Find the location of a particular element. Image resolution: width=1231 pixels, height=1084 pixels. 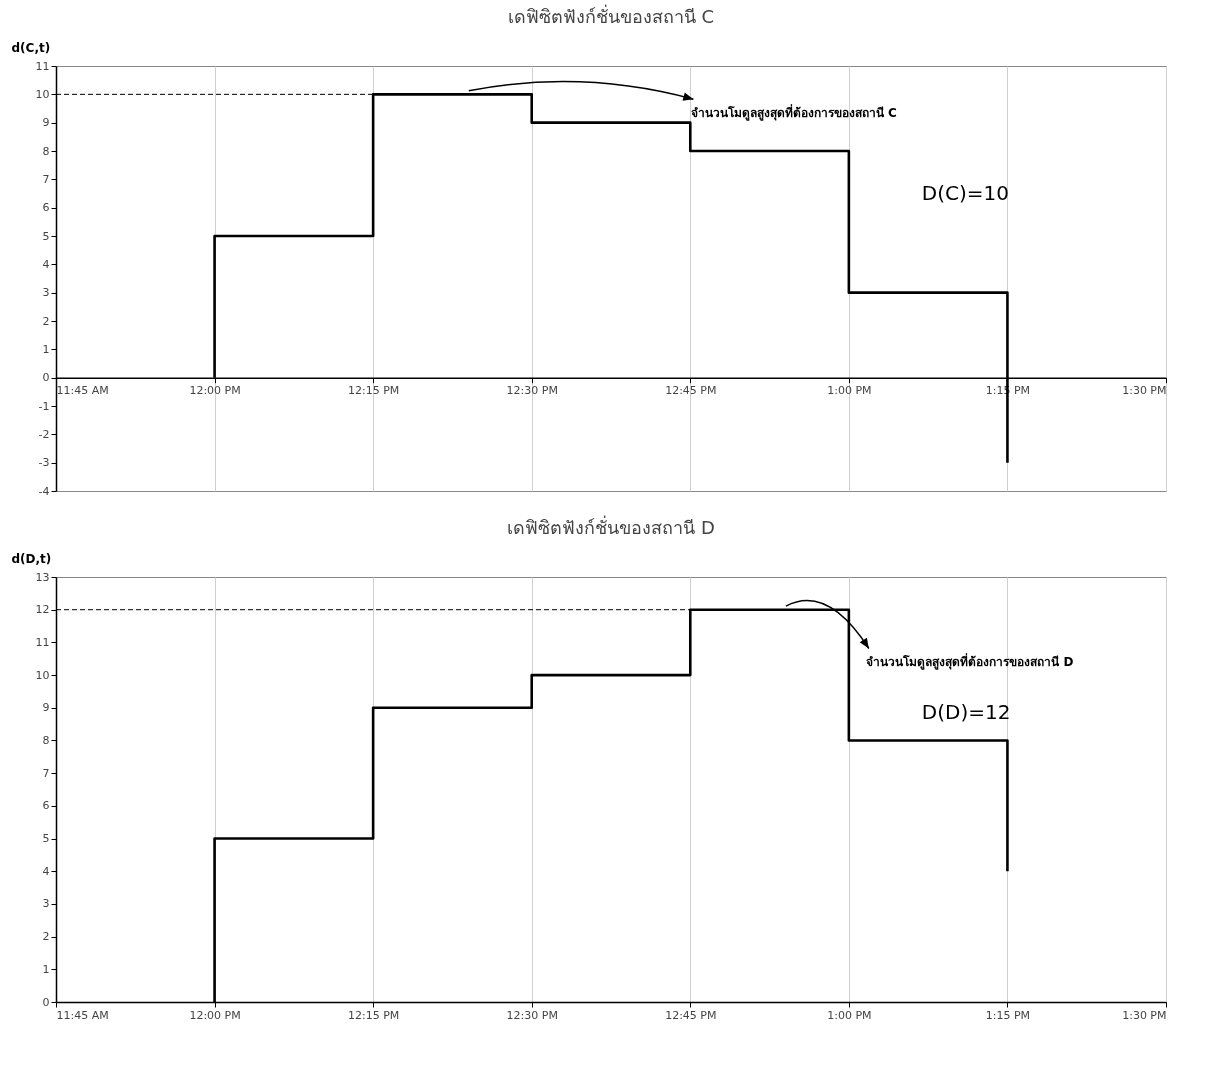

y-axis-title: d(D,t) is located at coordinates (31, 558).